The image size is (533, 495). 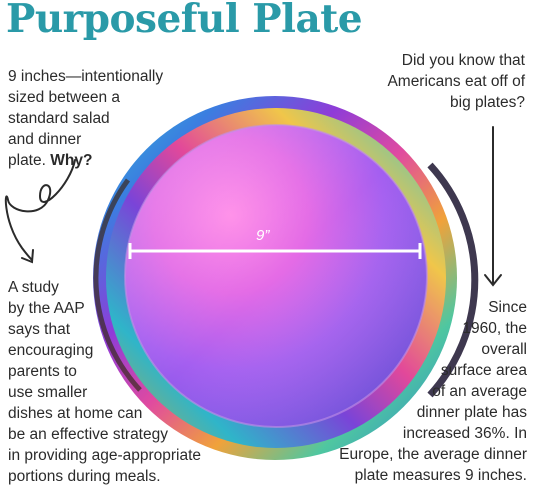 What do you see at coordinates (275, 251) in the screenshot?
I see `dimension-line` at bounding box center [275, 251].